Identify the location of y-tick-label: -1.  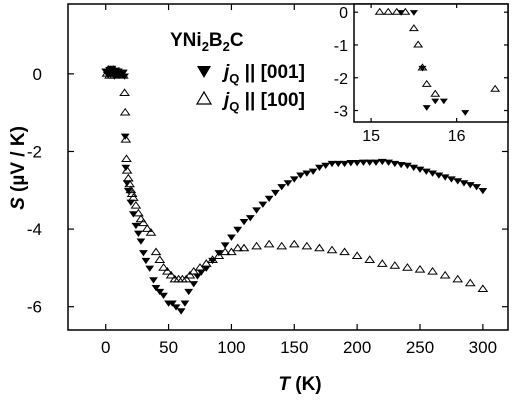
(341, 46).